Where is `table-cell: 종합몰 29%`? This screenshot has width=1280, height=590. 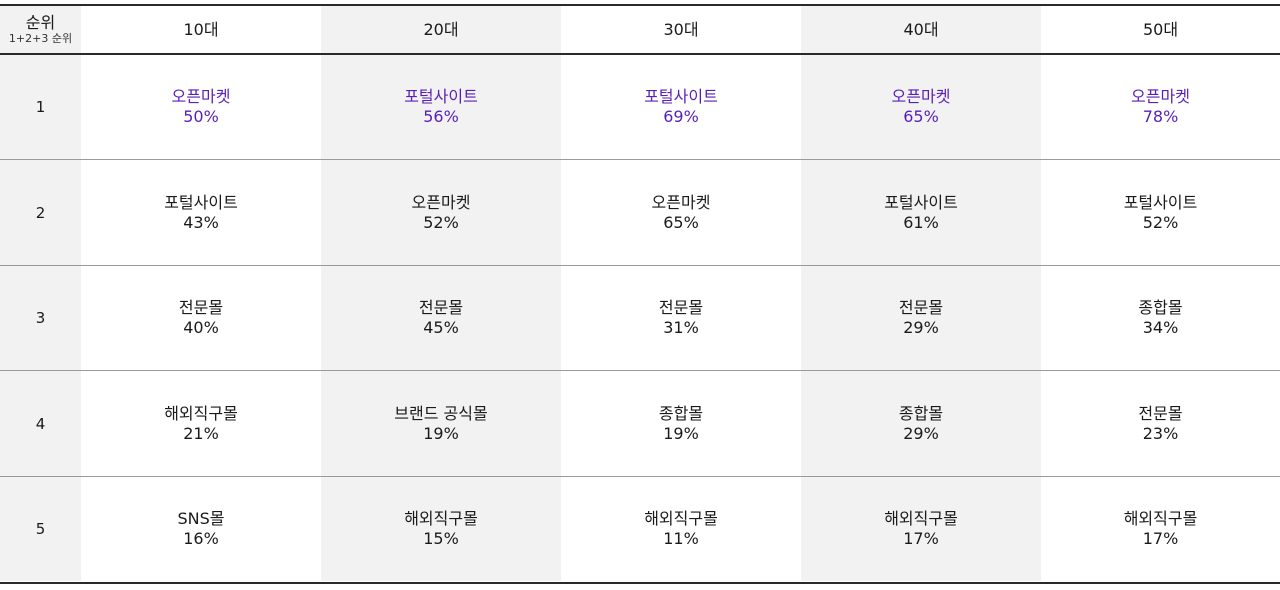
table-cell: 종합몰 29% is located at coordinates (921, 424).